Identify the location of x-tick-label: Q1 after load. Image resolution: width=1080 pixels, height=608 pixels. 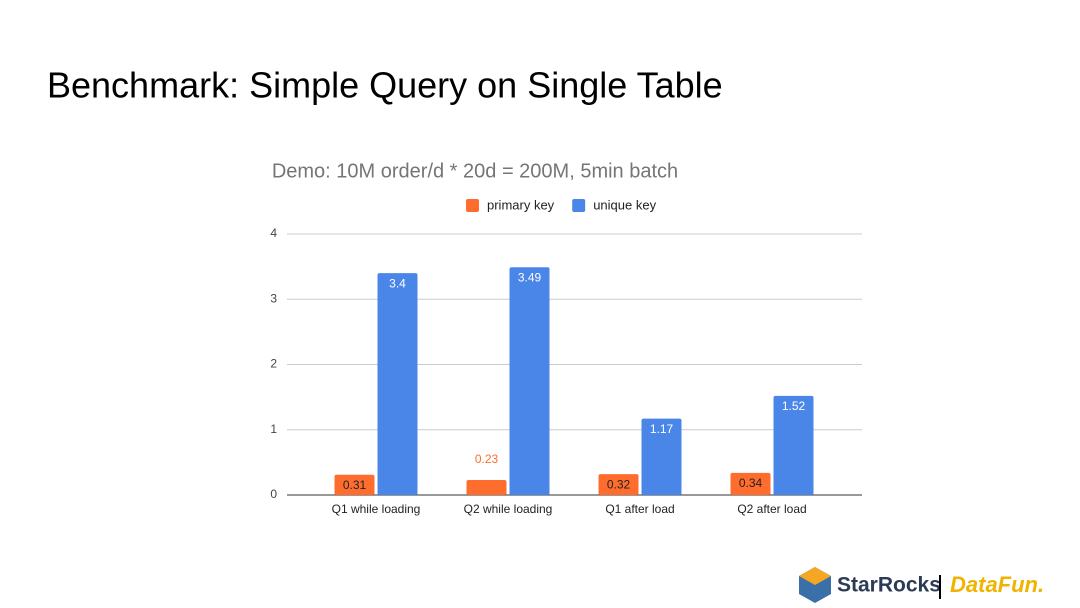
(639, 509).